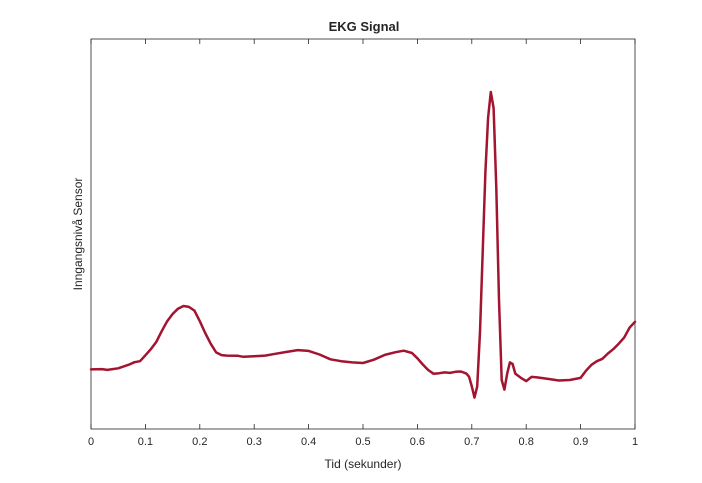 The image size is (702, 483). What do you see at coordinates (78, 234) in the screenshot?
I see `y-axis-label: Inngangsnivå Sensor` at bounding box center [78, 234].